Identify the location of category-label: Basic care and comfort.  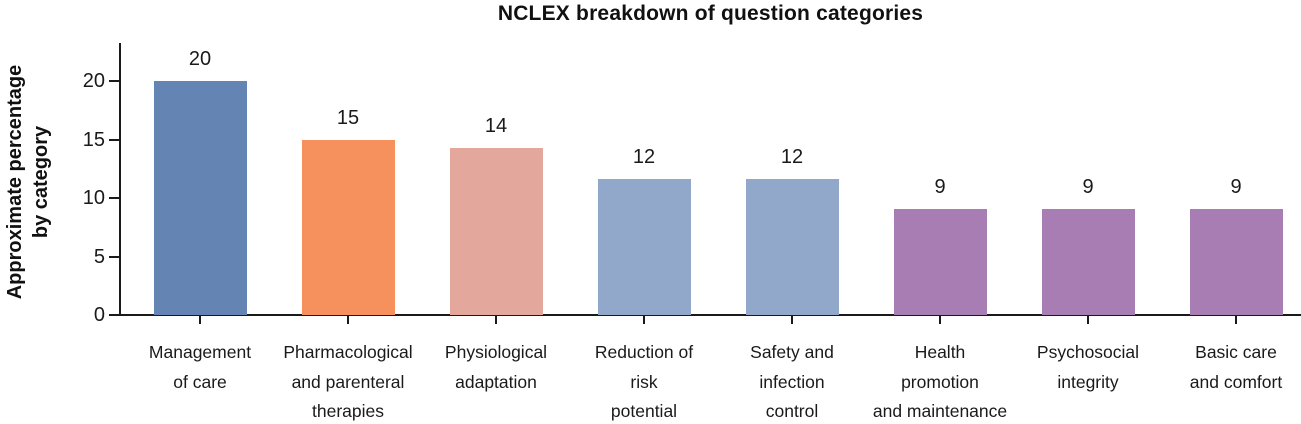
(1236, 367).